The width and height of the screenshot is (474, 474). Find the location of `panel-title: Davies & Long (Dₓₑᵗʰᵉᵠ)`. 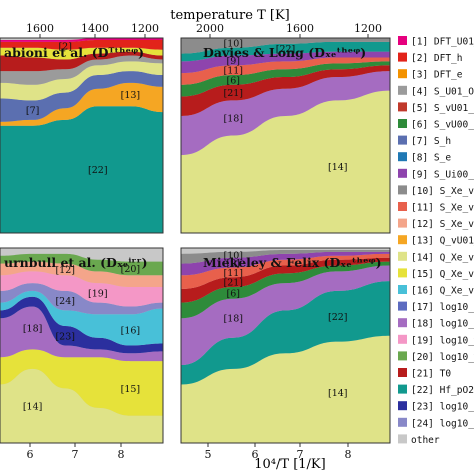

panel-title: Davies & Long (Dₓₑᵗʰᵉᵠ) is located at coordinates (284, 52).